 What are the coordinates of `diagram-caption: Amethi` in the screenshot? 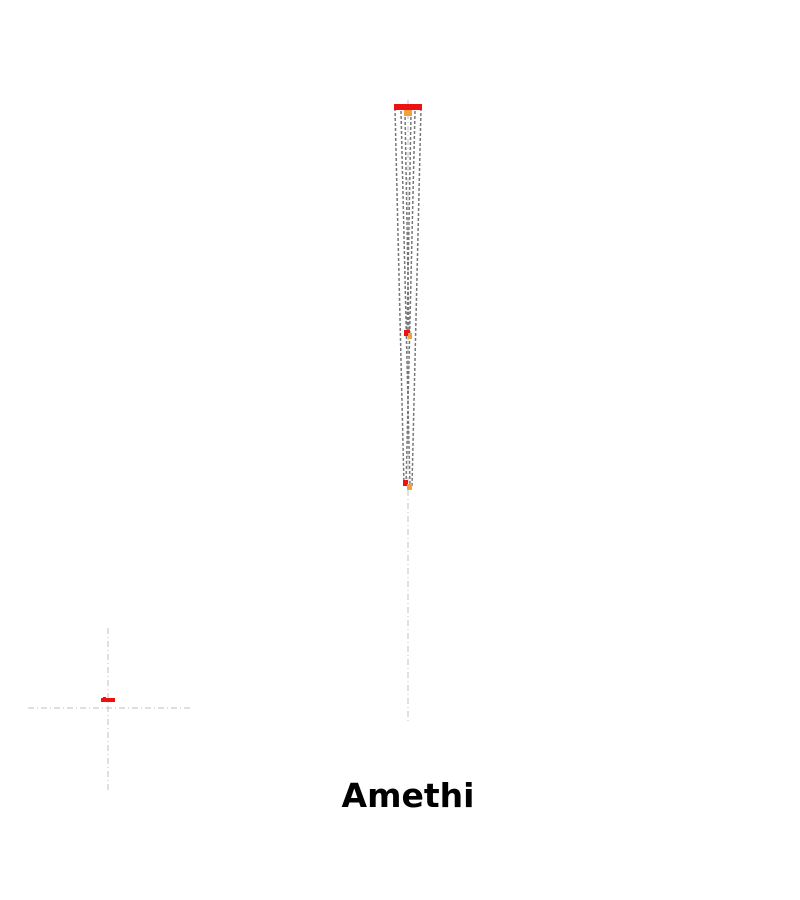 It's located at (408, 795).